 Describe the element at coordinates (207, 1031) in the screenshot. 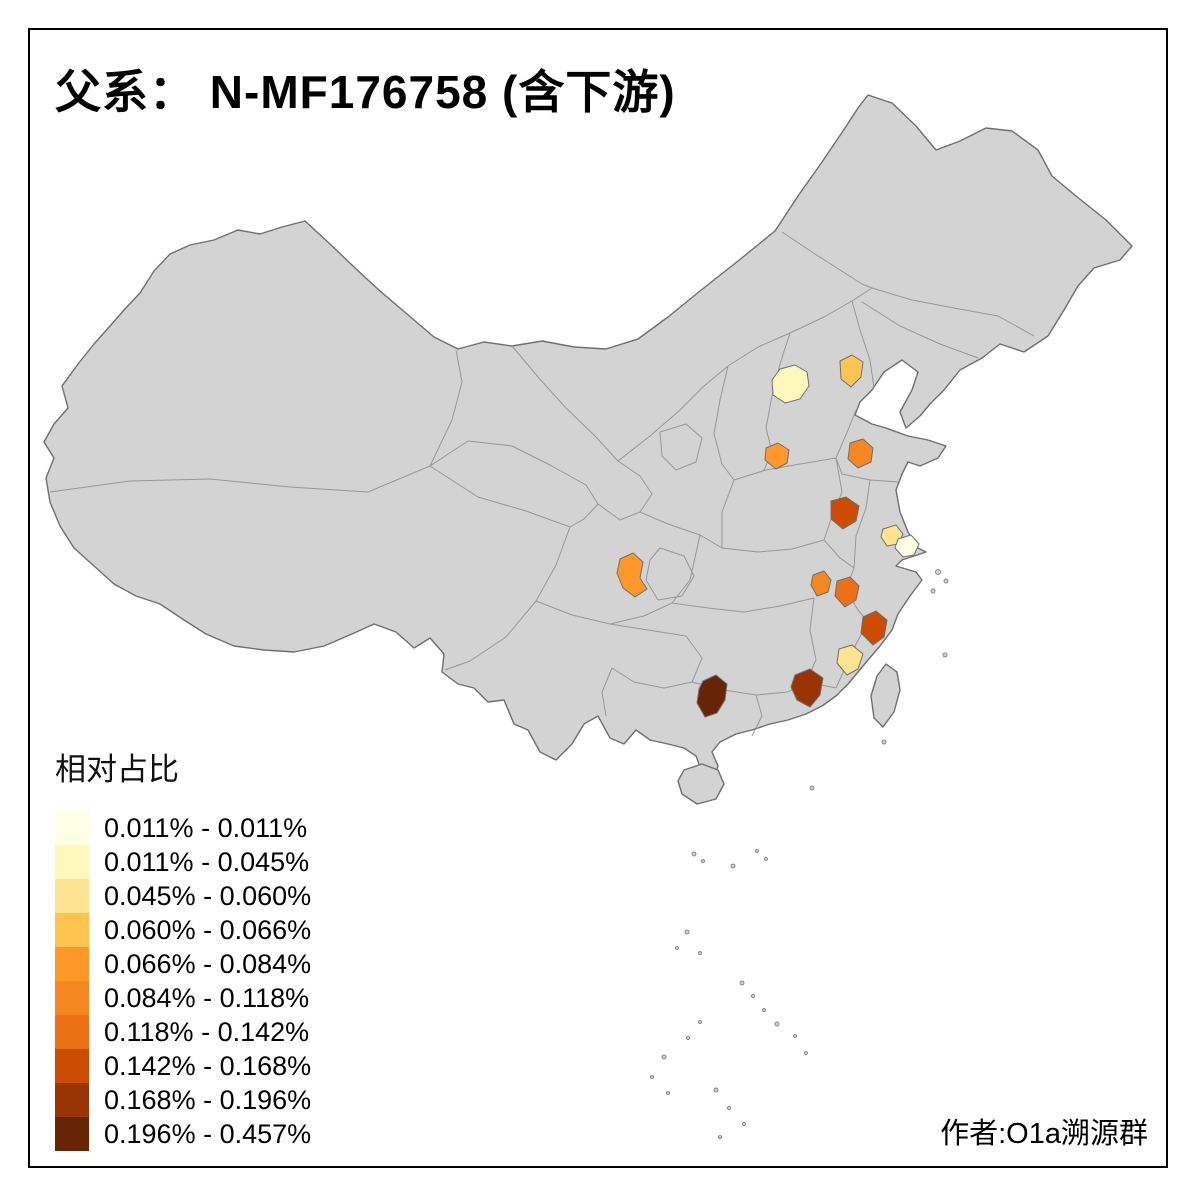

I see `legend-label: 0.118% - 0.142%` at that location.